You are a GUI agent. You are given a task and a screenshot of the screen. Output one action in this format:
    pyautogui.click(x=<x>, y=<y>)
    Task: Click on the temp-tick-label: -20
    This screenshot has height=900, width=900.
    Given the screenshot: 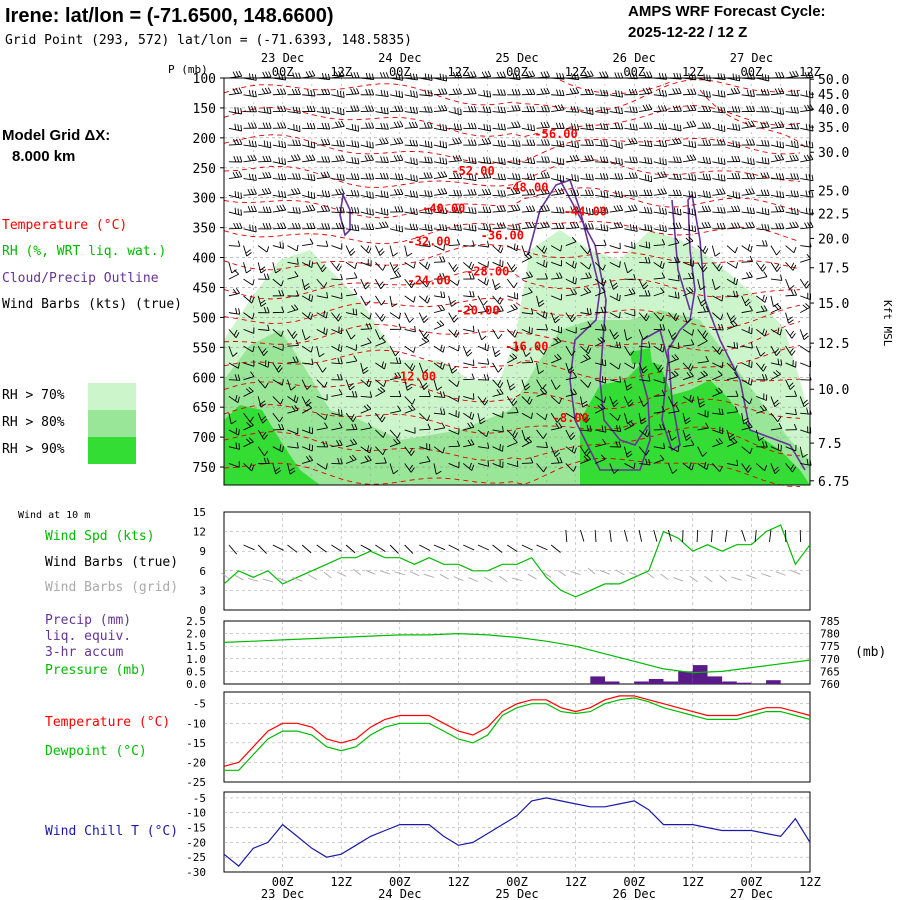 What is the action you would take?
    pyautogui.click(x=196, y=762)
    